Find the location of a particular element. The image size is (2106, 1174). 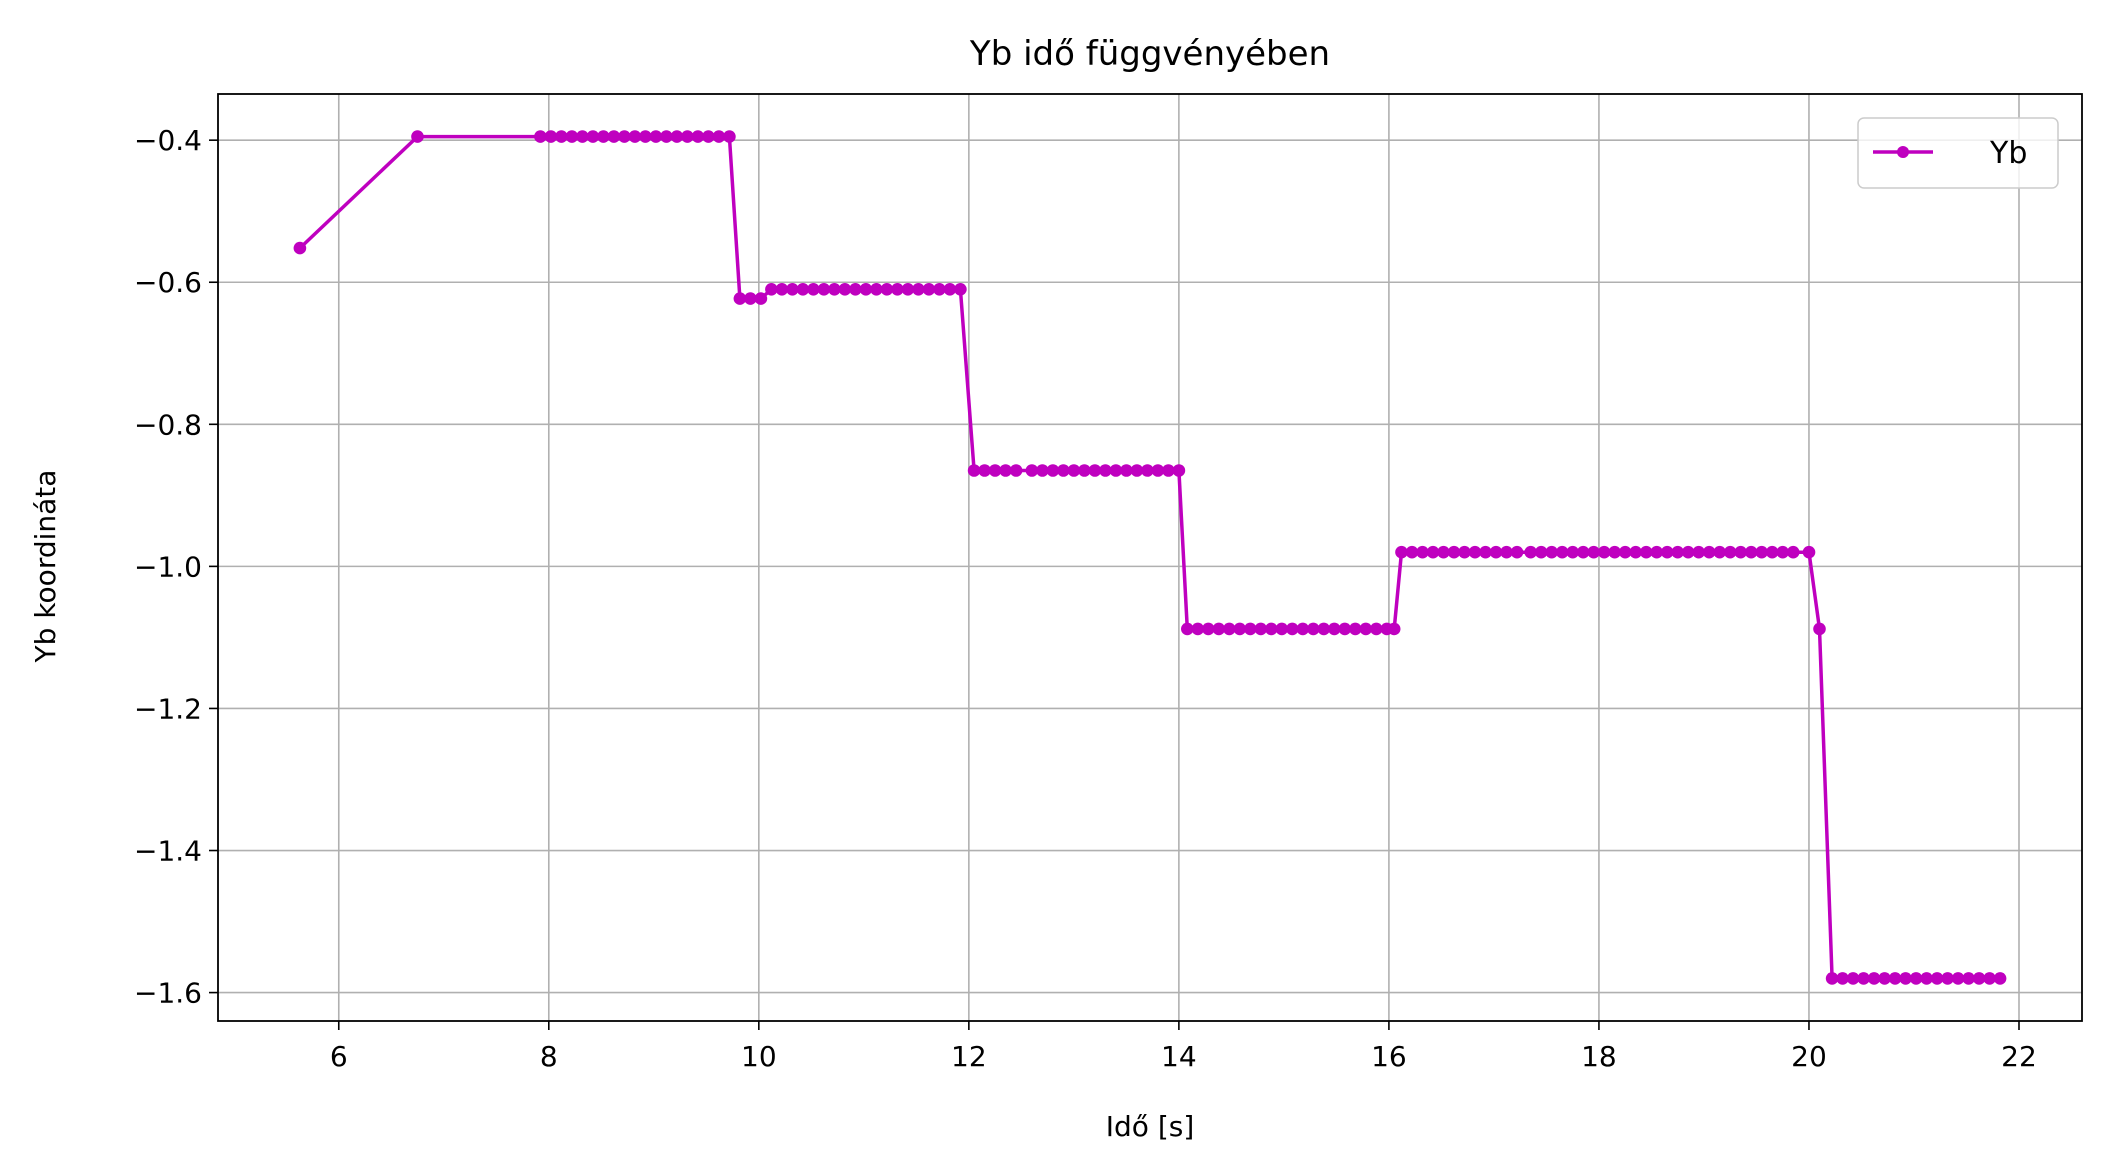

legend-label: Yb is located at coordinates (2008, 153).